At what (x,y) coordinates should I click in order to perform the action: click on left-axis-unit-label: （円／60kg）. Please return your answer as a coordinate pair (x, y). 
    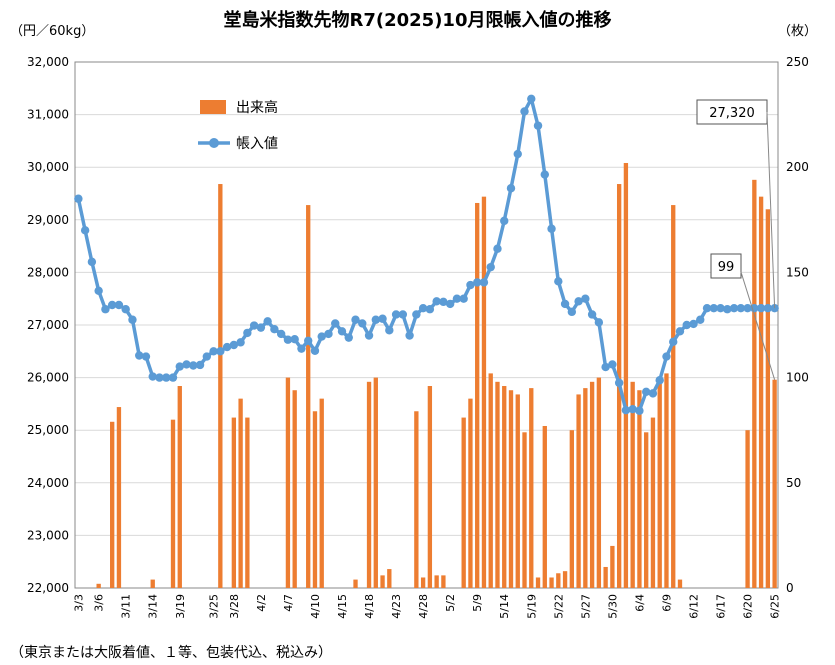
    Looking at the image, I should click on (52, 31).